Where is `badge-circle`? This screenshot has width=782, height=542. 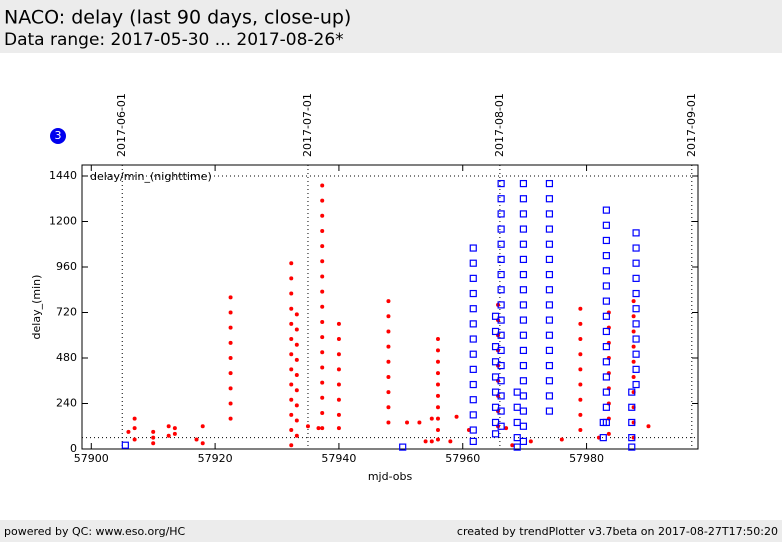 badge-circle is located at coordinates (58, 136).